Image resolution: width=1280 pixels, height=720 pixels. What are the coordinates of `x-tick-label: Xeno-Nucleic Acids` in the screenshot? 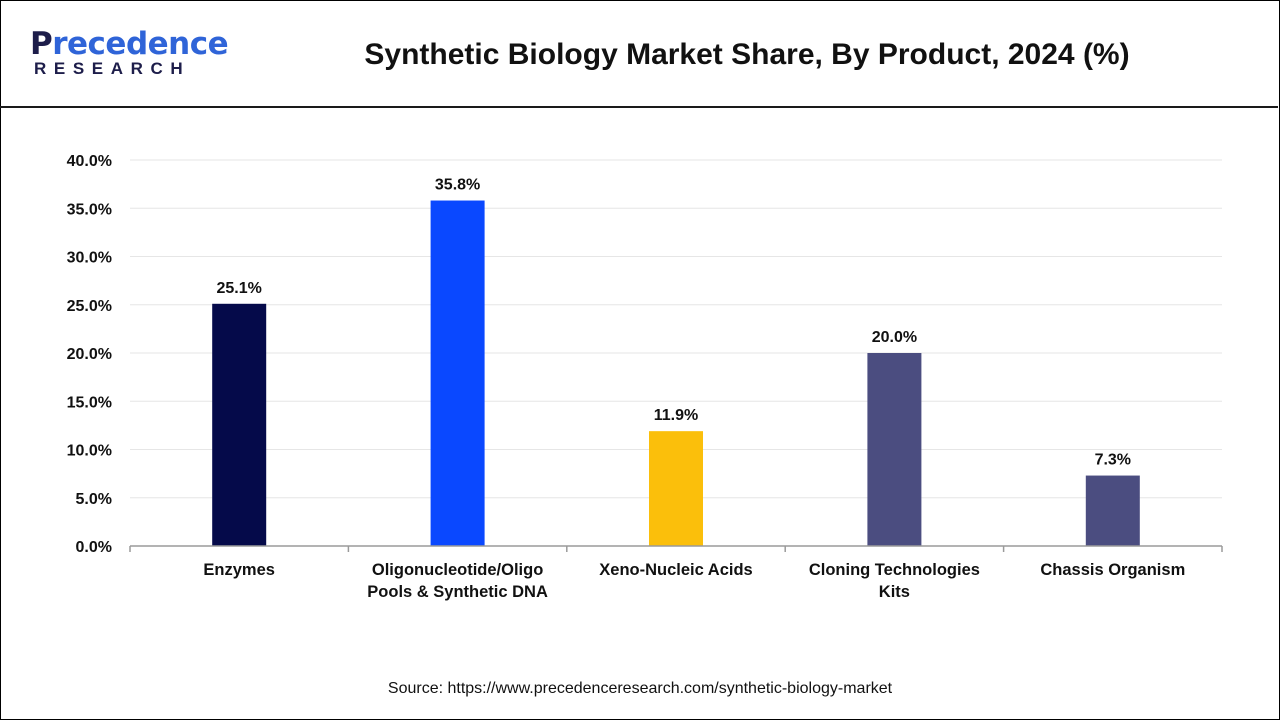 It's located at (676, 570).